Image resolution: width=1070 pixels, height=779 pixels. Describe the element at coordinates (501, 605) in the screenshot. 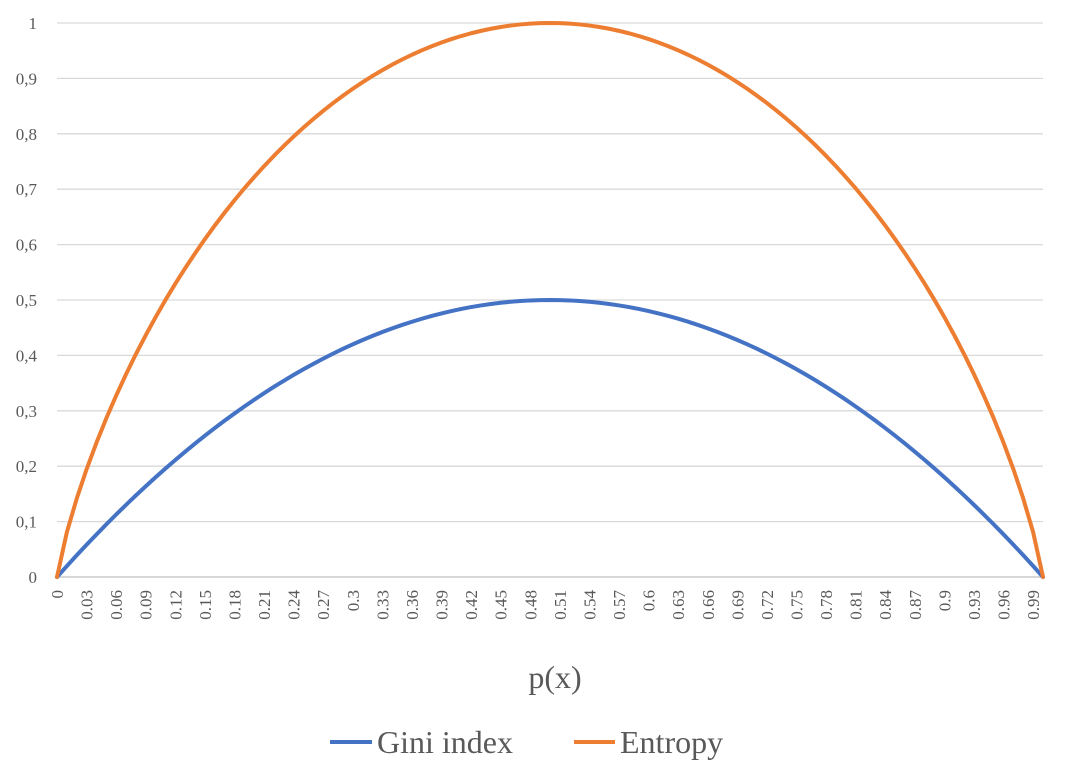

I see `x-tick-label: 0.45` at that location.